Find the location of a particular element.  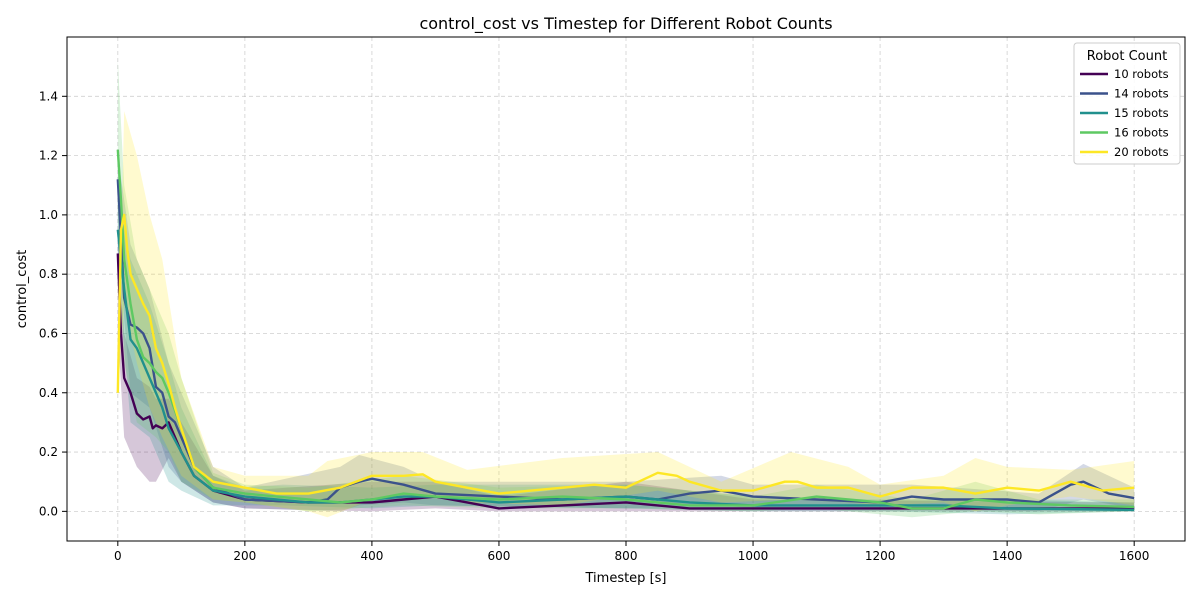

x-axis-ticks: 0 200 400 600 800 1000 1200 1400 1600 is located at coordinates (631, 552).